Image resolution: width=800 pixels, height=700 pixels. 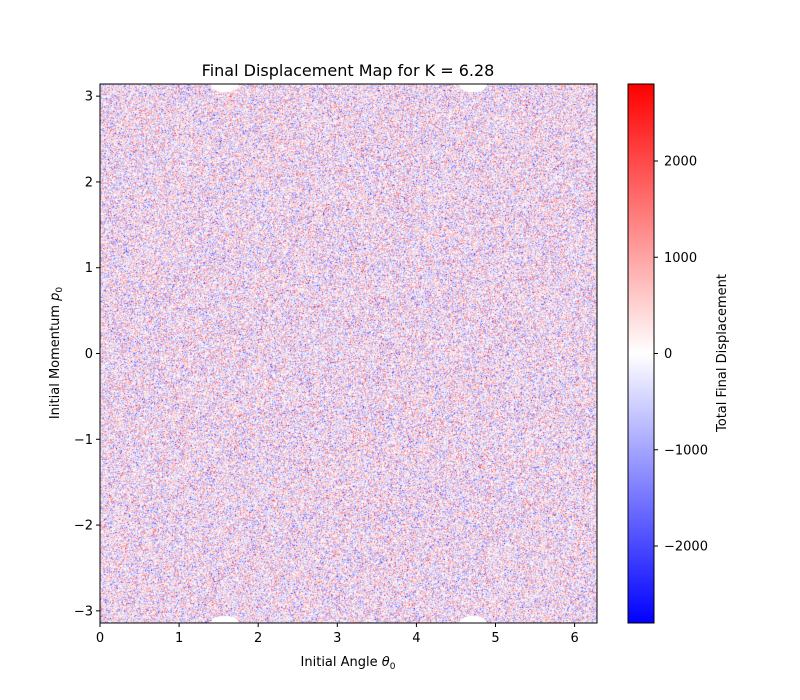 I want to click on x-axis-label: Initial Angle θ0, so click(x=348, y=663).